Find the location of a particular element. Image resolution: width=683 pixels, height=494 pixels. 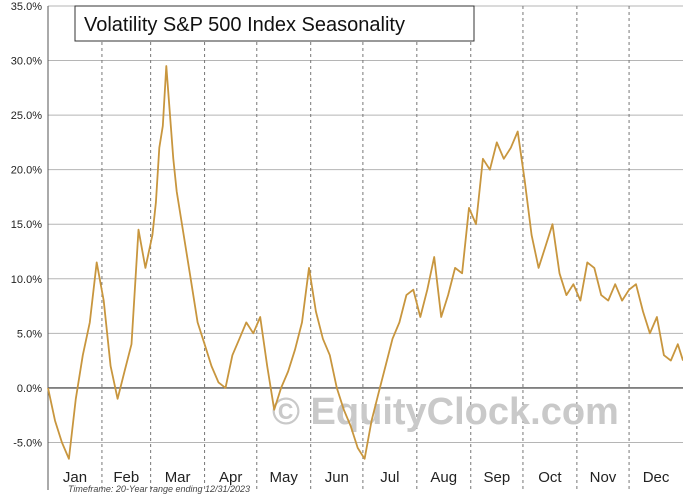

y-tick-label: 25.0% is located at coordinates (26, 116).